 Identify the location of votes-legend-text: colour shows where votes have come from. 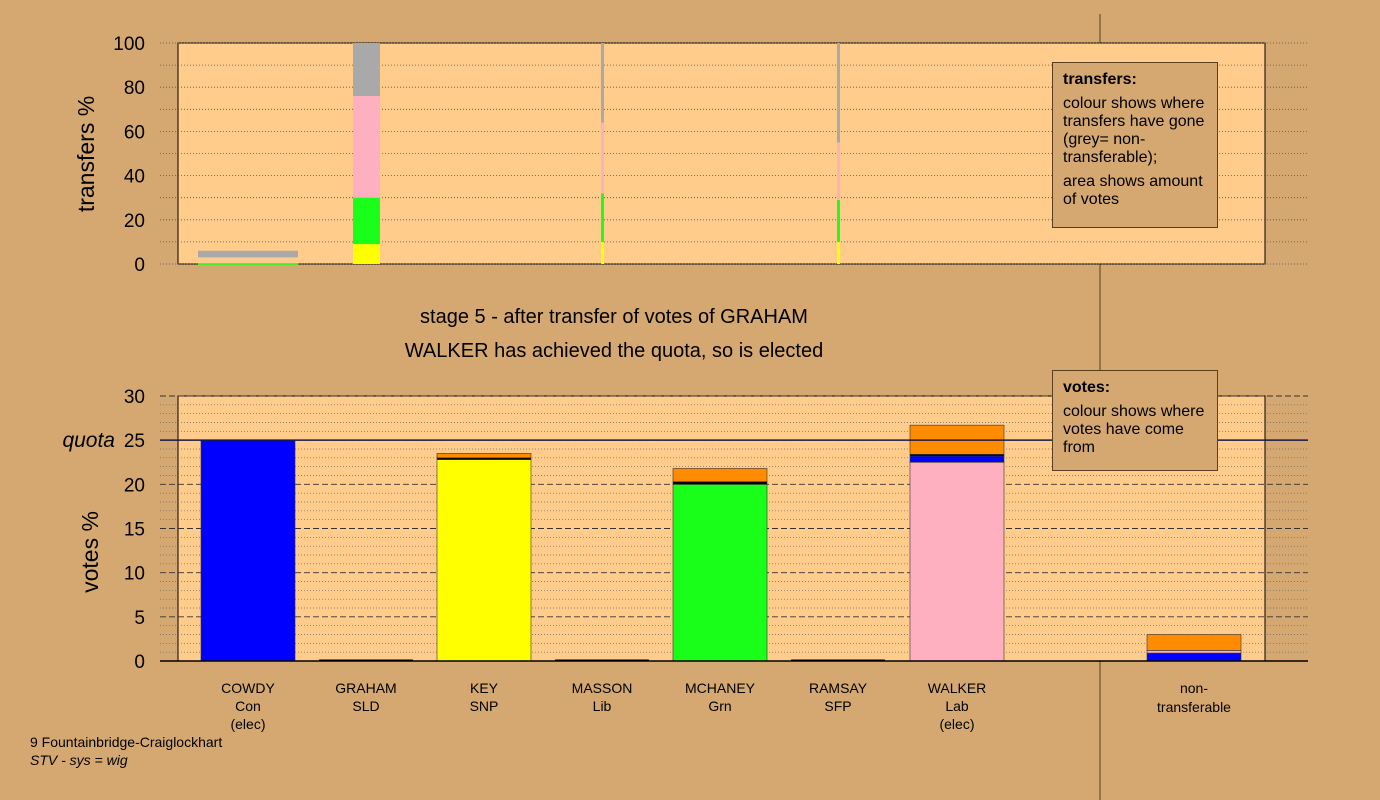
(1134, 429).